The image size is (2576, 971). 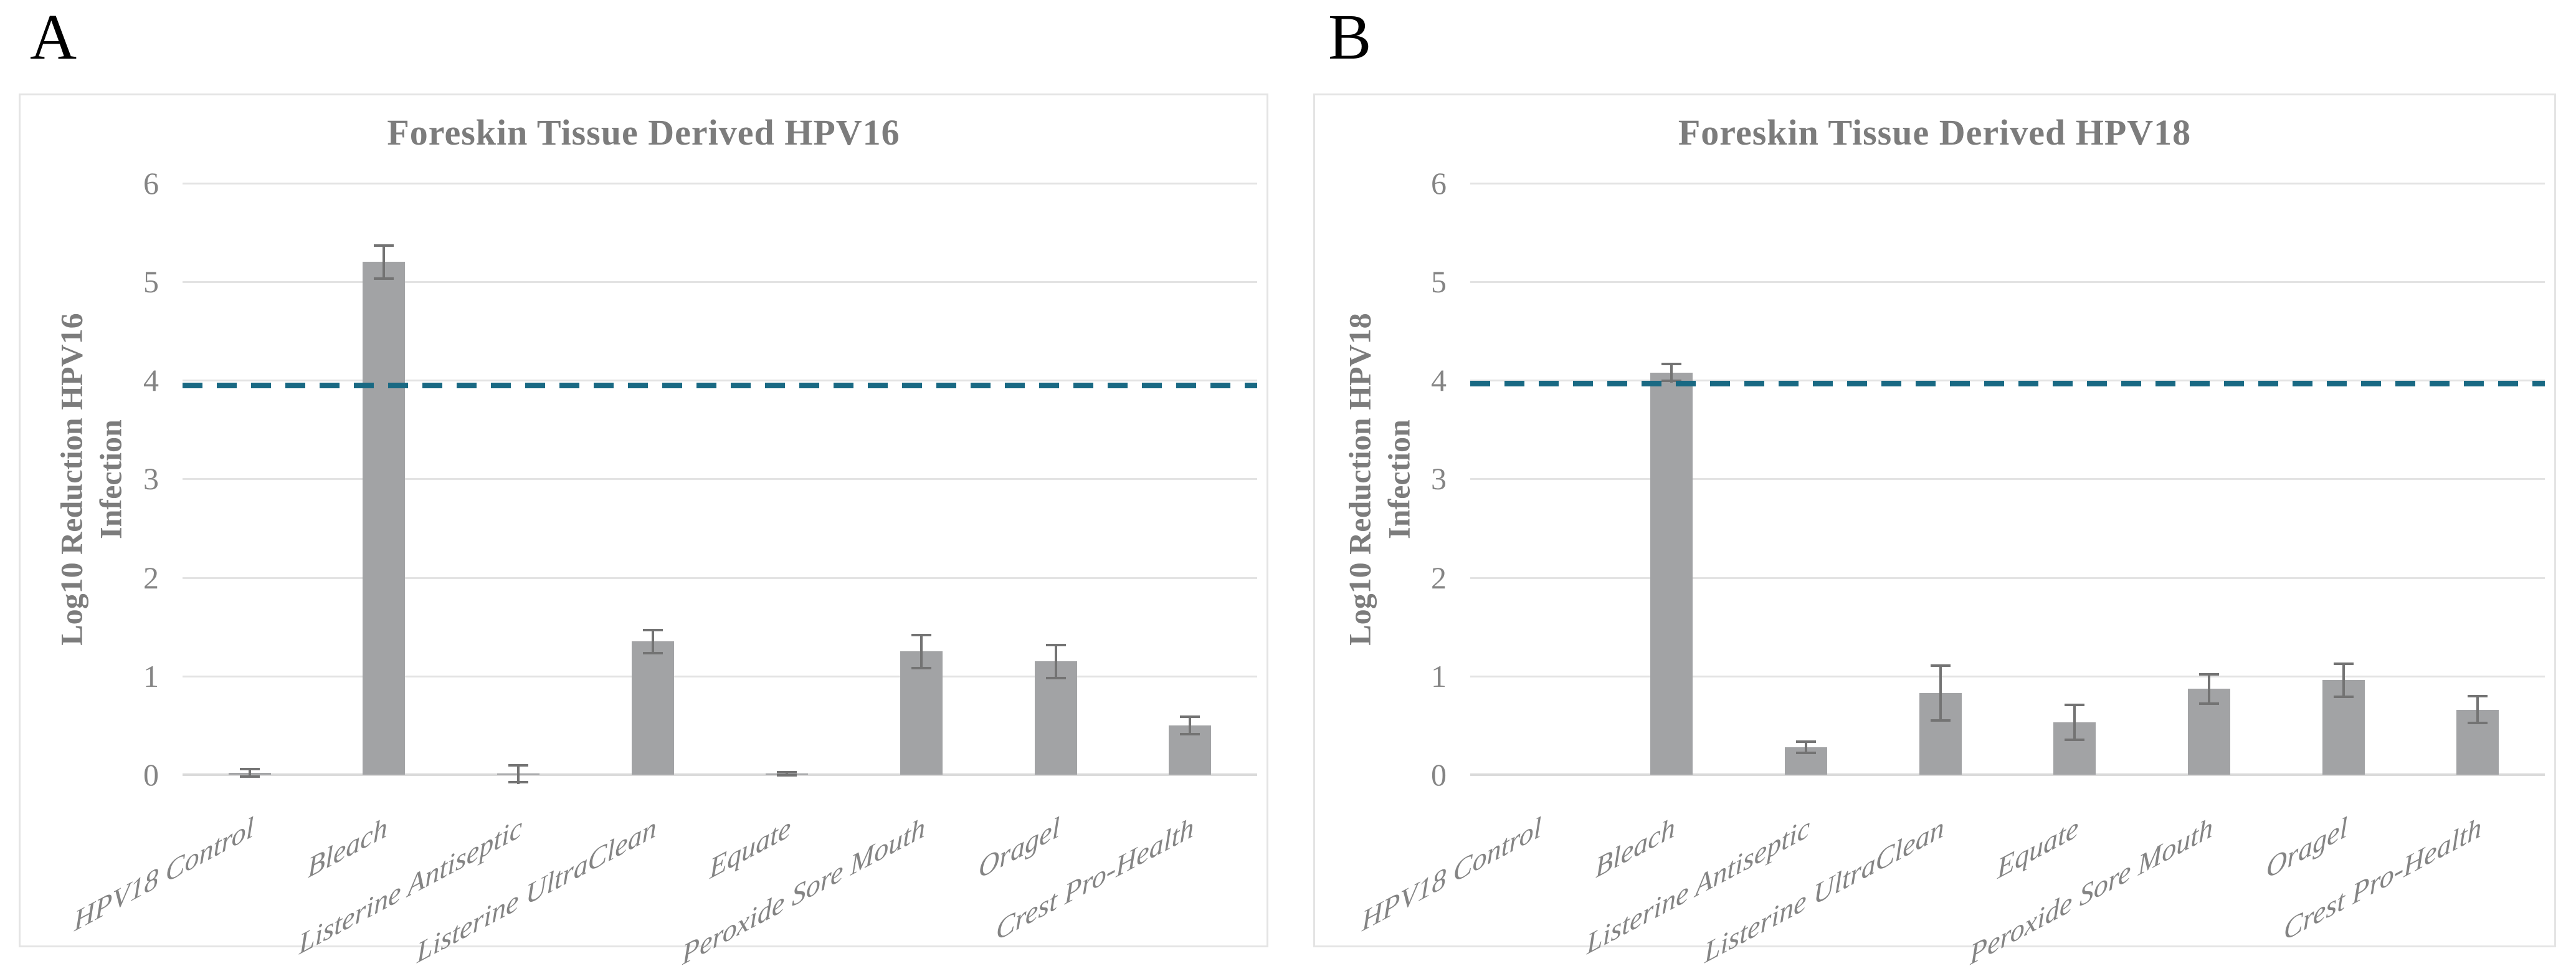 What do you see at coordinates (1350, 37) in the screenshot?
I see `panel-letter-b: B` at bounding box center [1350, 37].